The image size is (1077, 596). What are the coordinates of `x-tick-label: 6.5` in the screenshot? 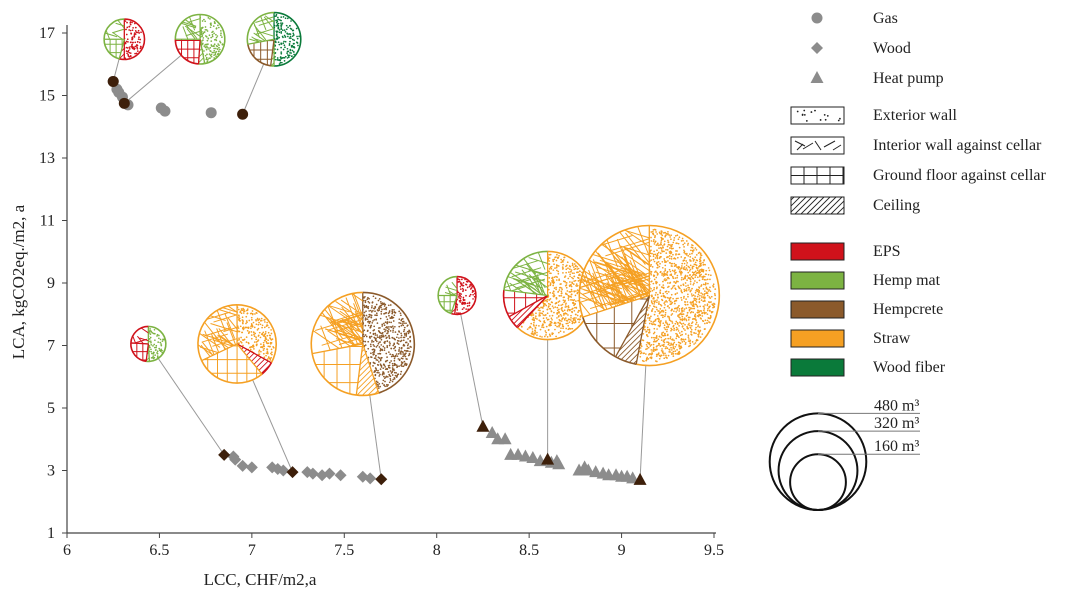 It's located at (159, 550).